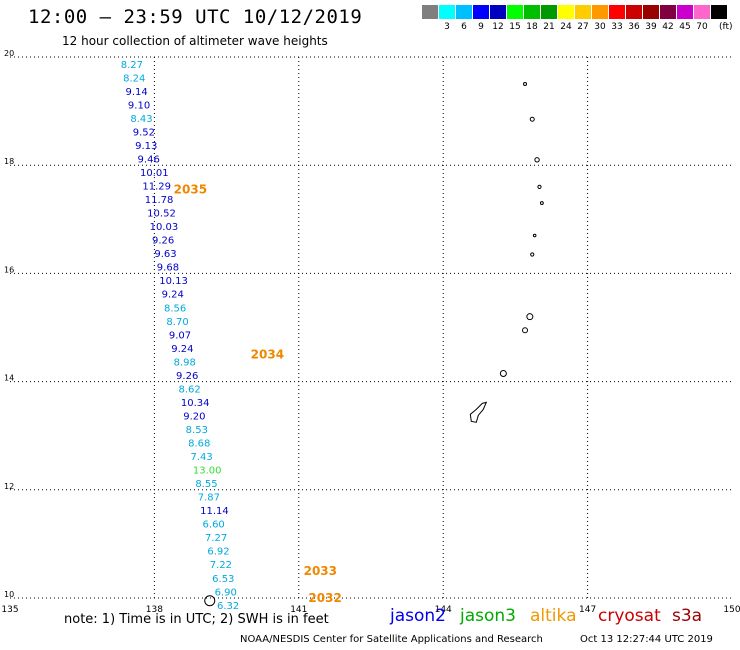 The width and height of the screenshot is (740, 650). What do you see at coordinates (175, 308) in the screenshot?
I see `wave-height-value: 8.56` at bounding box center [175, 308].